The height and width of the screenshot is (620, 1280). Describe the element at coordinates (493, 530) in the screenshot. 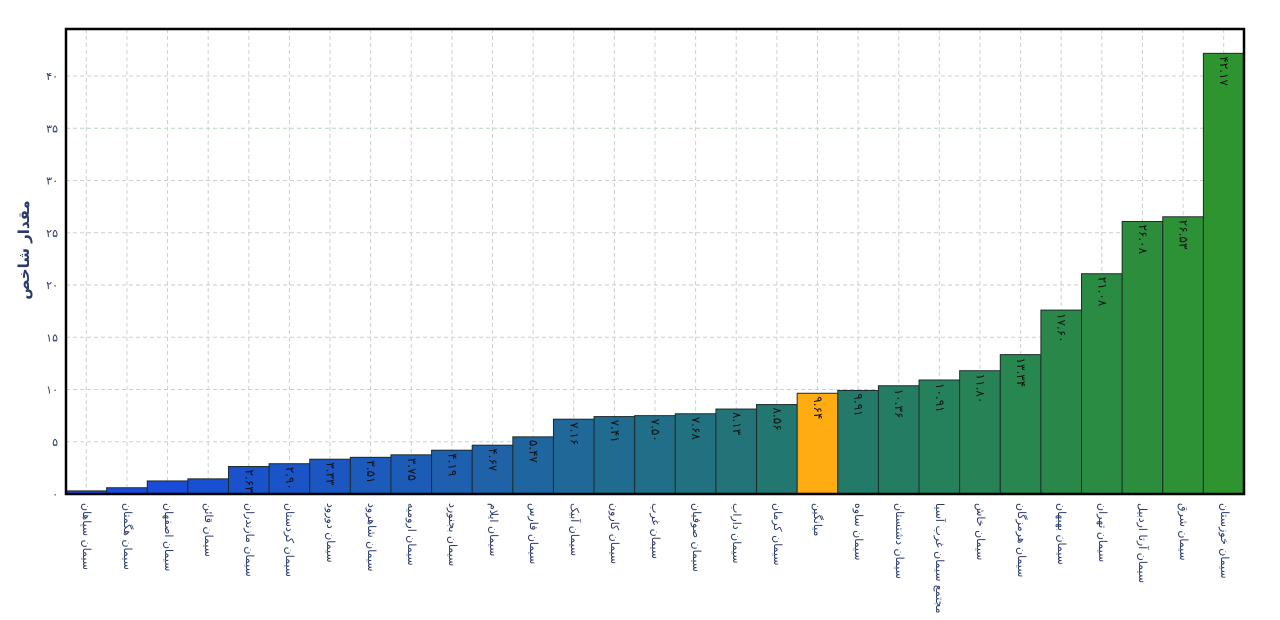

I see `x-tick-label: سیمان ایلام` at that location.